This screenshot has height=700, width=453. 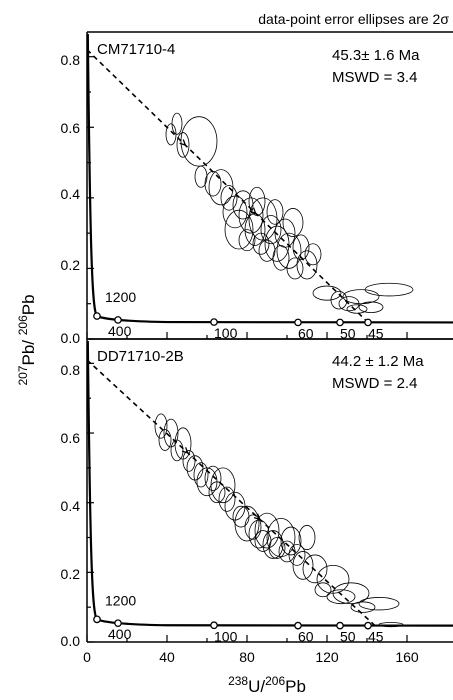 What do you see at coordinates (238, 681) in the screenshot?
I see `x-label-sup1: 238` at bounding box center [238, 681].